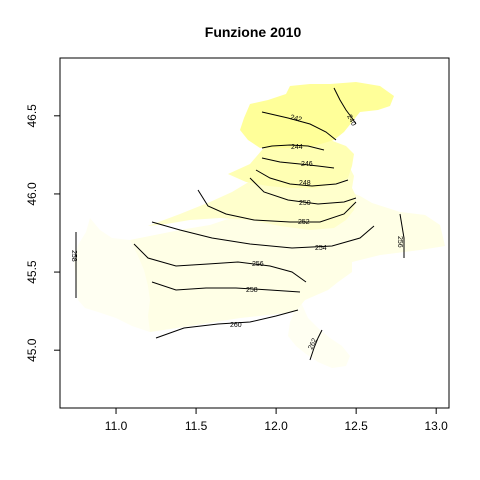 The image size is (480, 480). What do you see at coordinates (304, 222) in the screenshot?
I see `contour-label: 252` at bounding box center [304, 222].